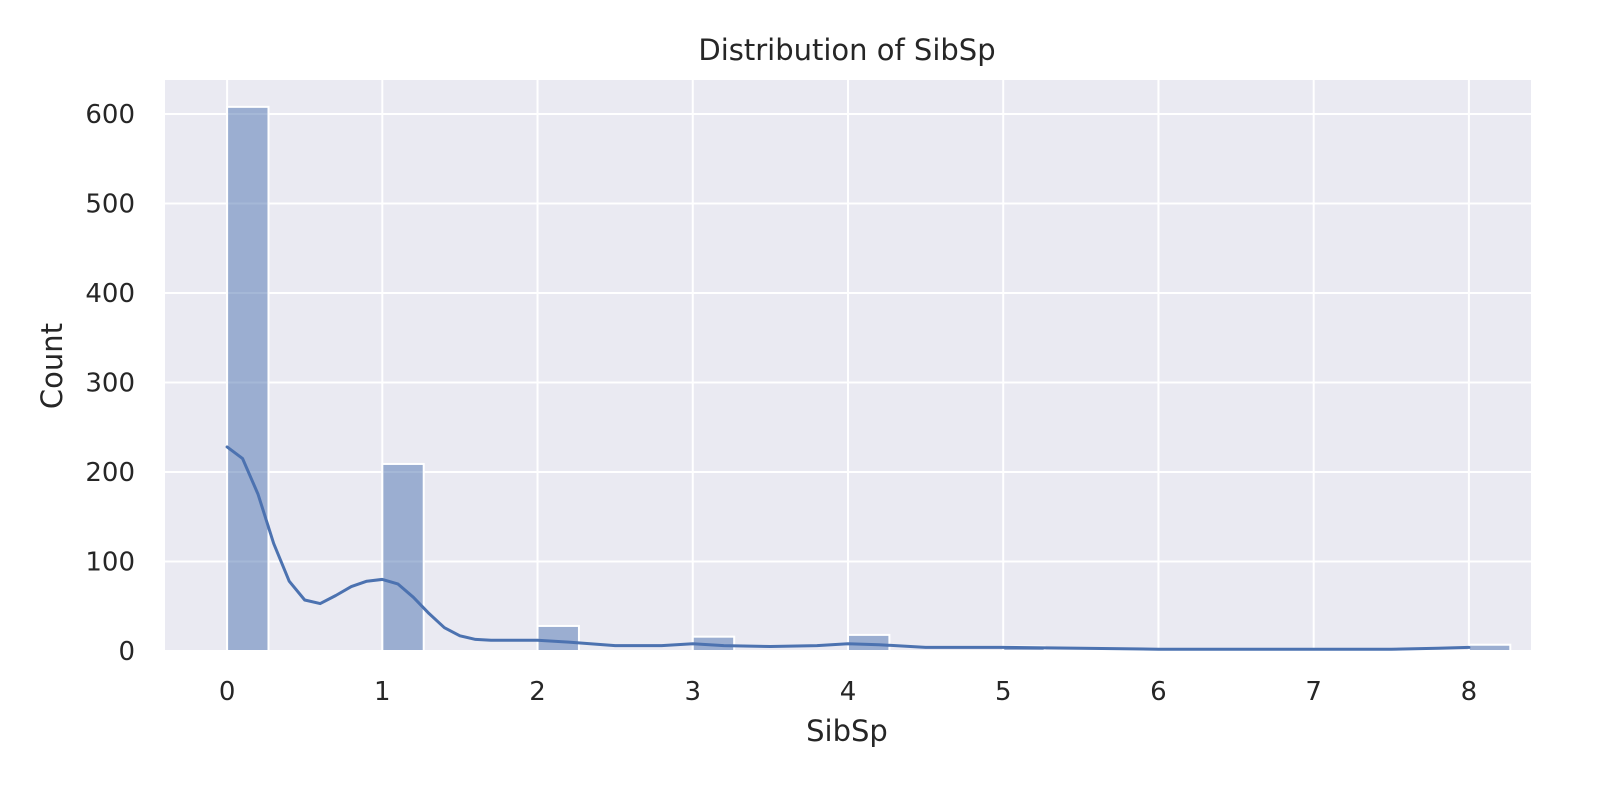 The image size is (1600, 800). Describe the element at coordinates (1003, 692) in the screenshot. I see `x-tick-label: 5` at that location.